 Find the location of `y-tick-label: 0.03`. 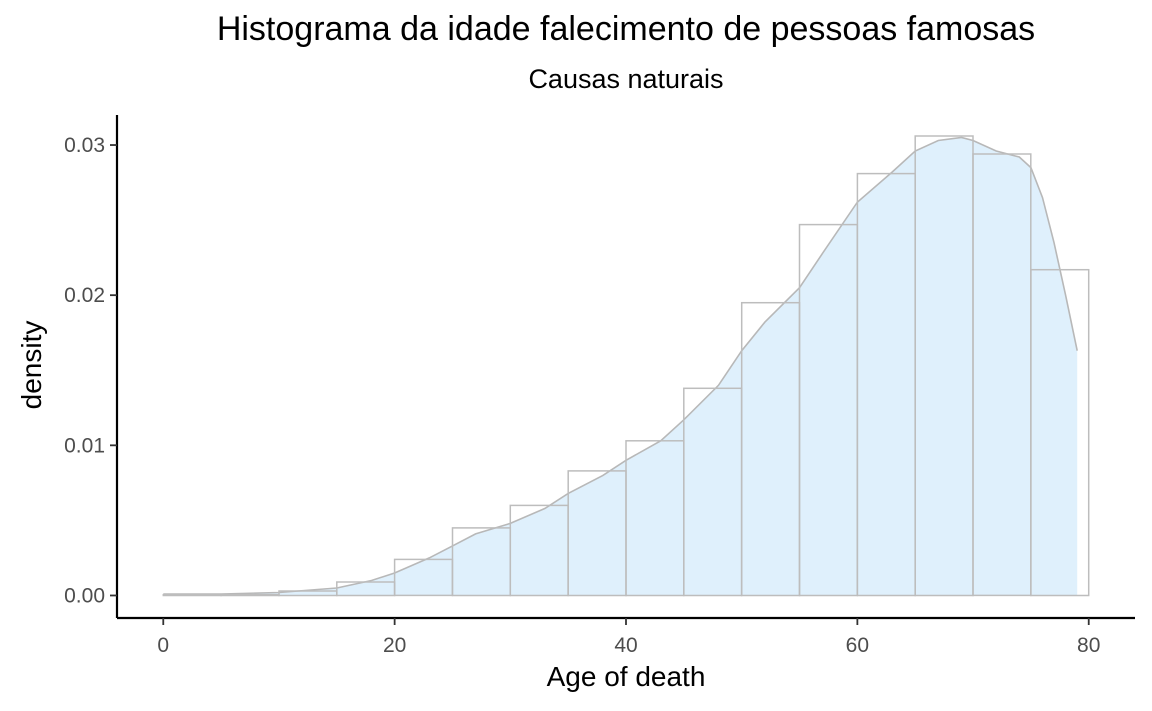

y-tick-label: 0.03 is located at coordinates (84, 145).